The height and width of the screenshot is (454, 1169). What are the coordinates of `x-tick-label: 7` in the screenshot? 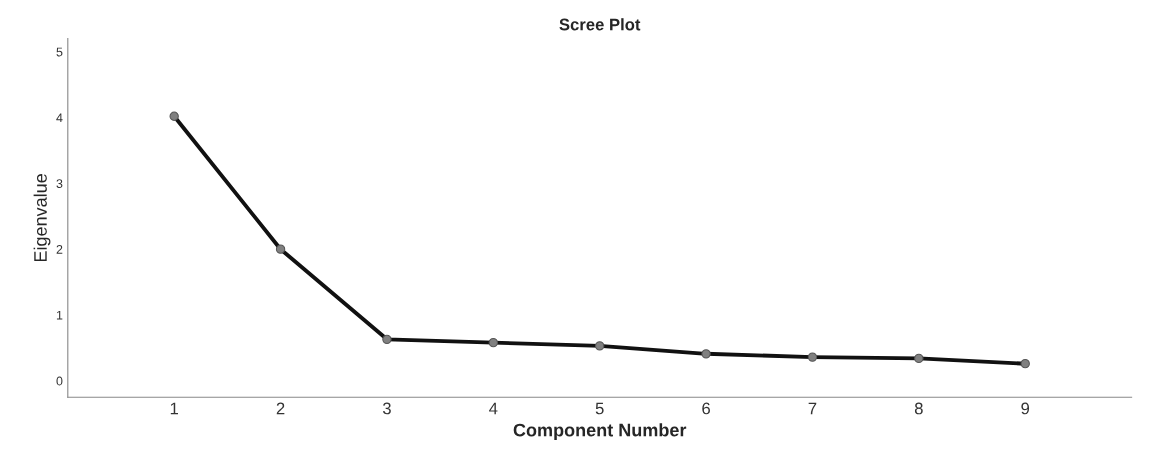 It's located at (812, 408).